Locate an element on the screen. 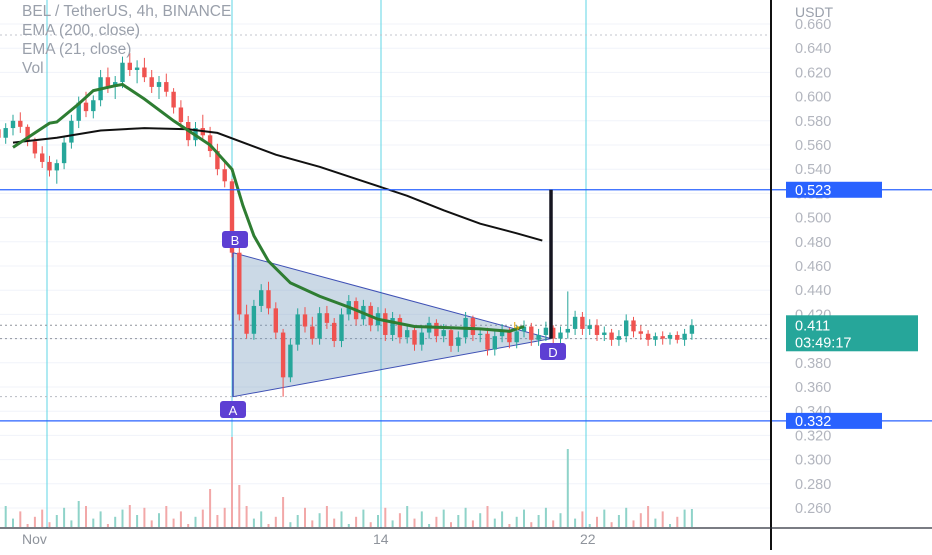  point-a-badge is located at coordinates (233, 409).